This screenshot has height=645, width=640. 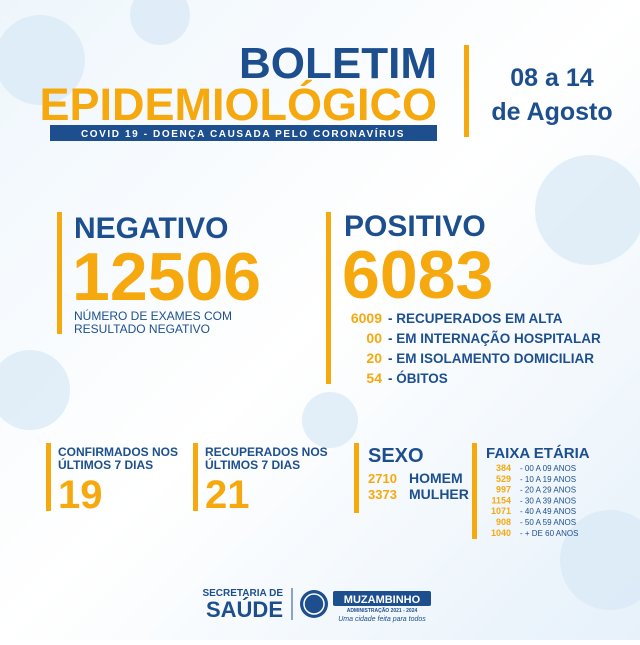 What do you see at coordinates (503, 468) in the screenshot?
I see `age-value: 384` at bounding box center [503, 468].